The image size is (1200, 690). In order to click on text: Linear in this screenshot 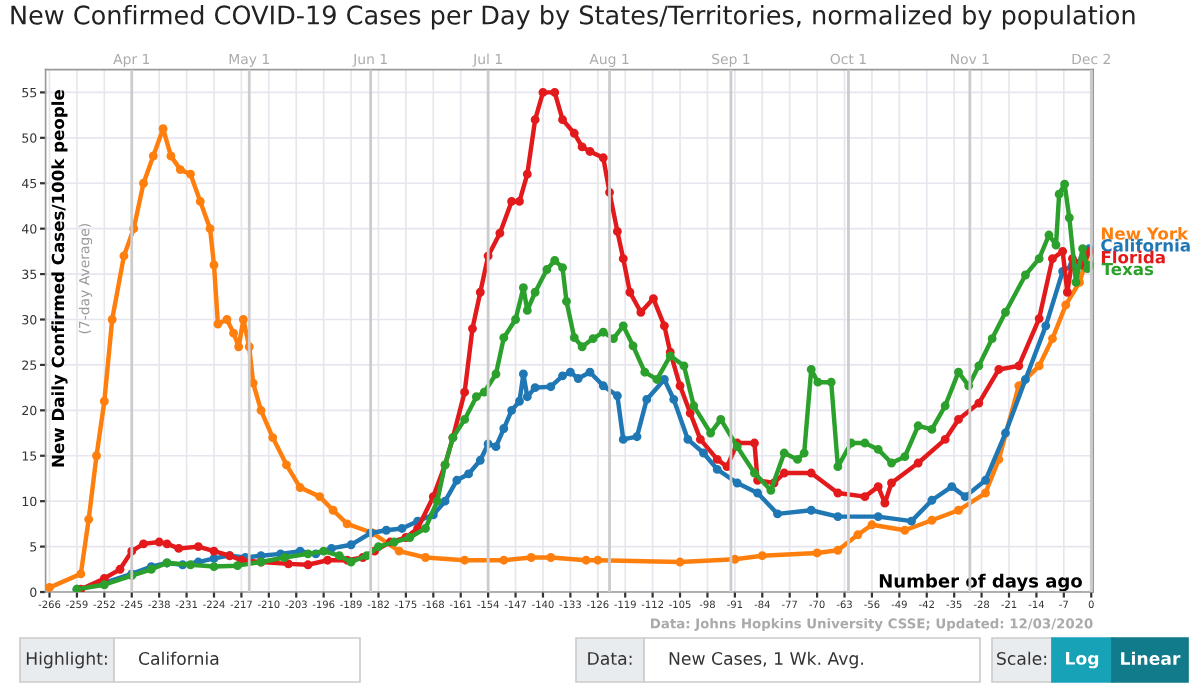, I will do `click(1151, 658)`.